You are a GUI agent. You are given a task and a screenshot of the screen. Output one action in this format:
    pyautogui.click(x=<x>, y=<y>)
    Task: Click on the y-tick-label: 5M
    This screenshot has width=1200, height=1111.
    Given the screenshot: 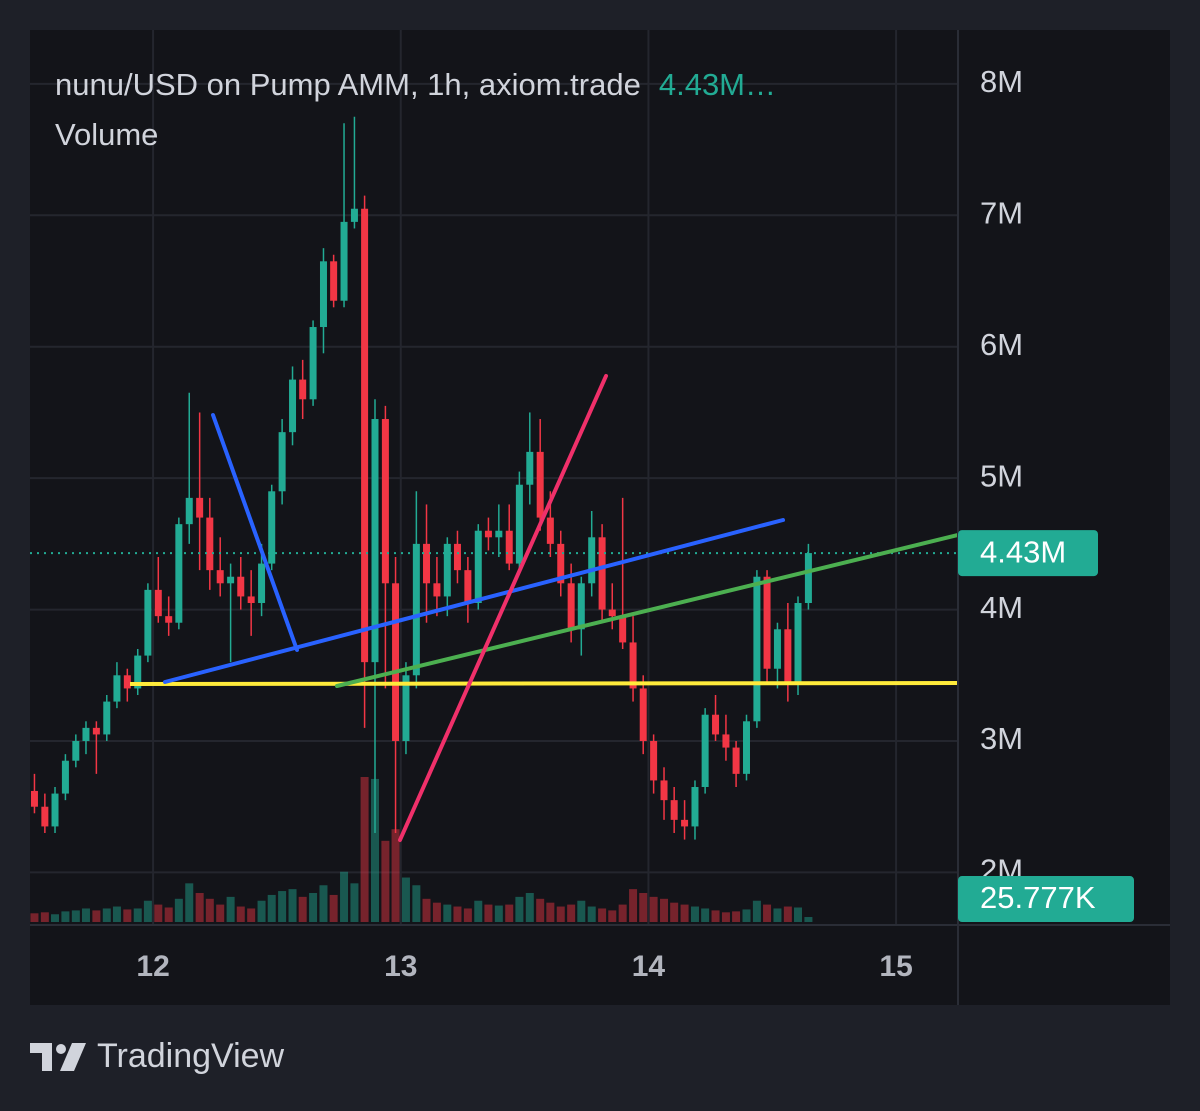 What is the action you would take?
    pyautogui.click(x=1001, y=475)
    